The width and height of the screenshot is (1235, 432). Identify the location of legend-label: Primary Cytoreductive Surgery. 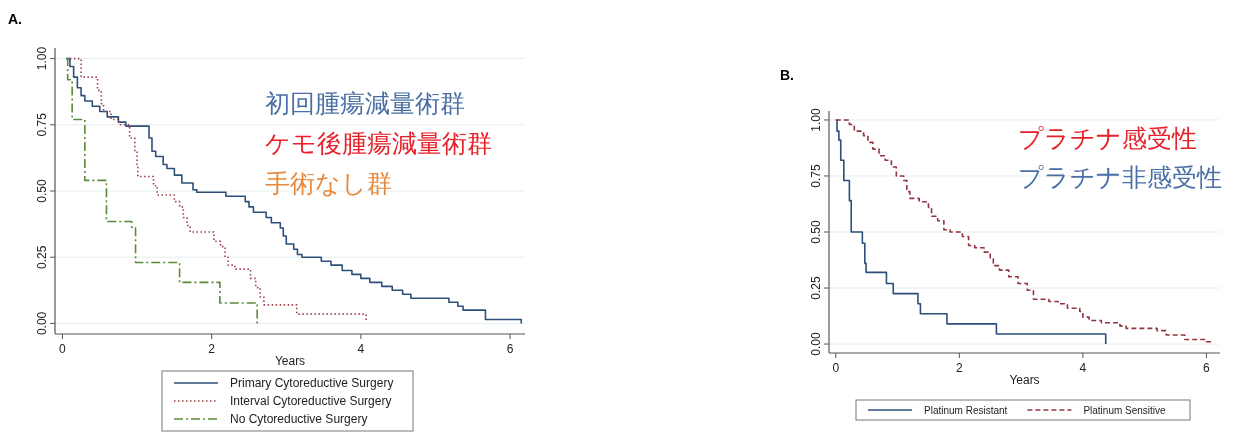
(312, 383).